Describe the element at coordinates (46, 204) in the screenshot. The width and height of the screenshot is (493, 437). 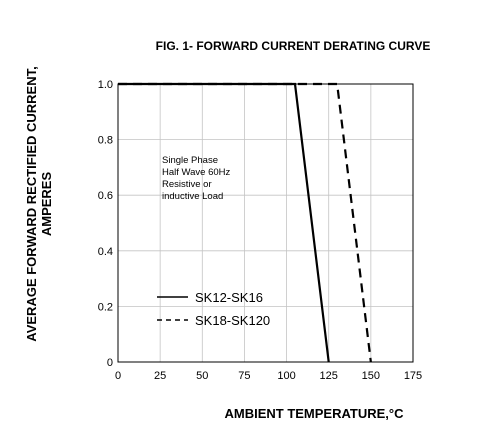
I see `y-axis-title-line-2: AMPERES` at that location.